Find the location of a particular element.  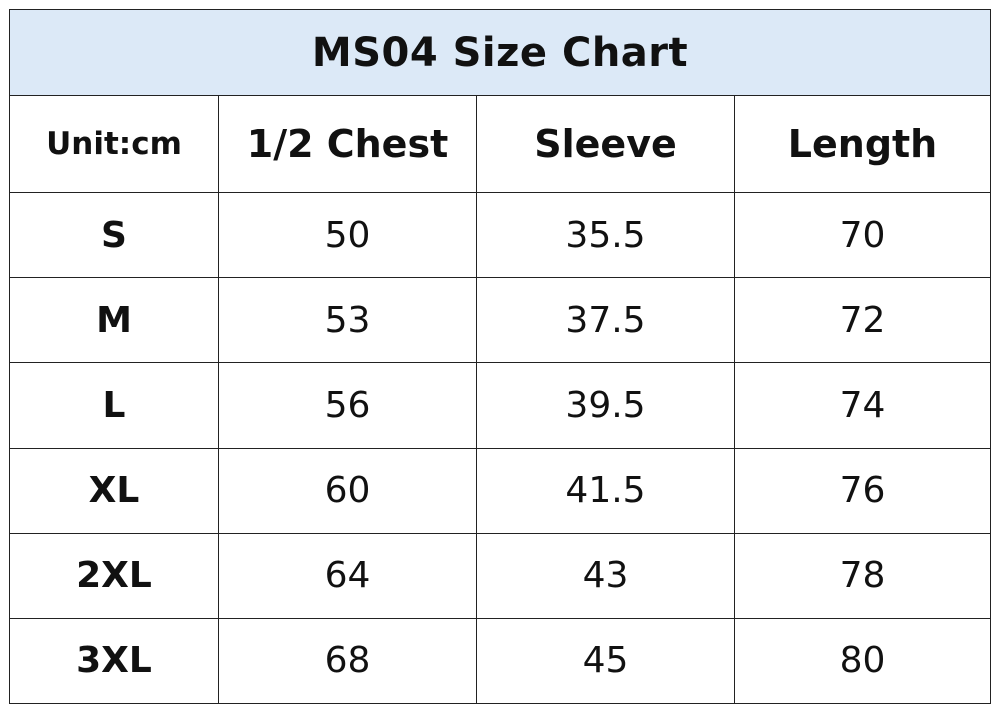

table-row: XL 60 41.5 76 is located at coordinates (500, 490).